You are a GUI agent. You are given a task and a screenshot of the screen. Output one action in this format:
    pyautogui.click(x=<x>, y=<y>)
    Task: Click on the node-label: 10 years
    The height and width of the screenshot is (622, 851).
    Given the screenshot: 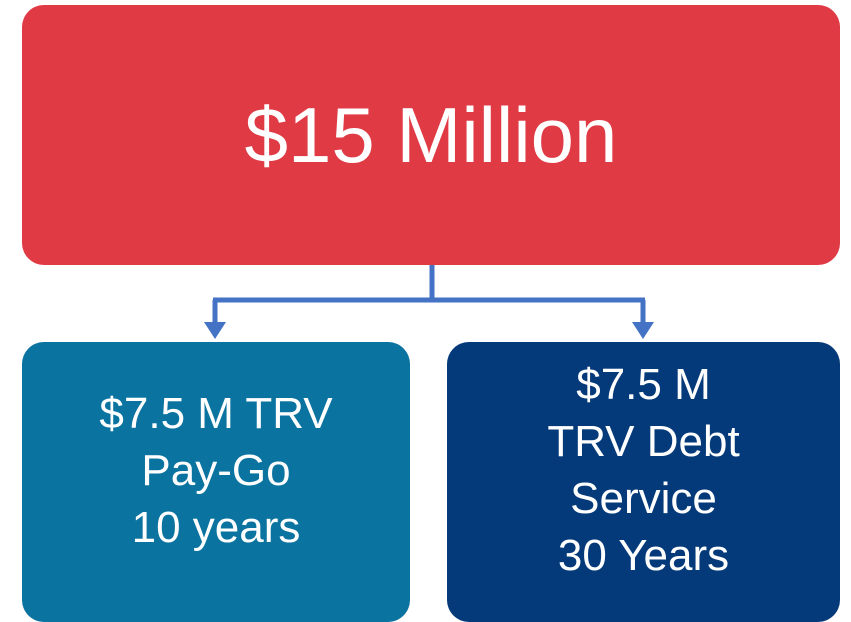 What is the action you would take?
    pyautogui.click(x=216, y=527)
    